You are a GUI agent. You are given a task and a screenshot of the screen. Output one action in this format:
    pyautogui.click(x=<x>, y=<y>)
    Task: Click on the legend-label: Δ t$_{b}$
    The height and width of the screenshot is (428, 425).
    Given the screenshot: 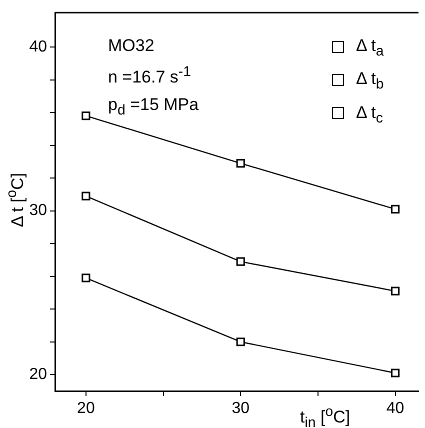 What is the action you would take?
    pyautogui.click(x=369, y=81)
    